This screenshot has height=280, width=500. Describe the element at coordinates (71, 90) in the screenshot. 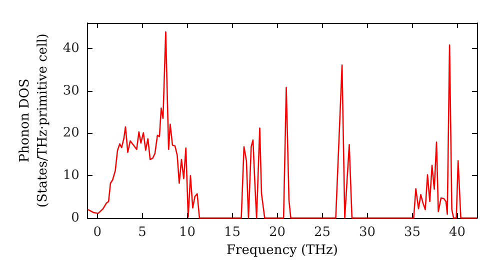

I see `y-tick-label: 30` at that location.